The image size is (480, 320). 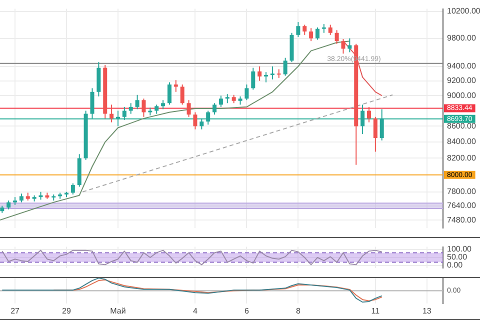 I want to click on y-tick-label: 9400.00, so click(x=461, y=66).